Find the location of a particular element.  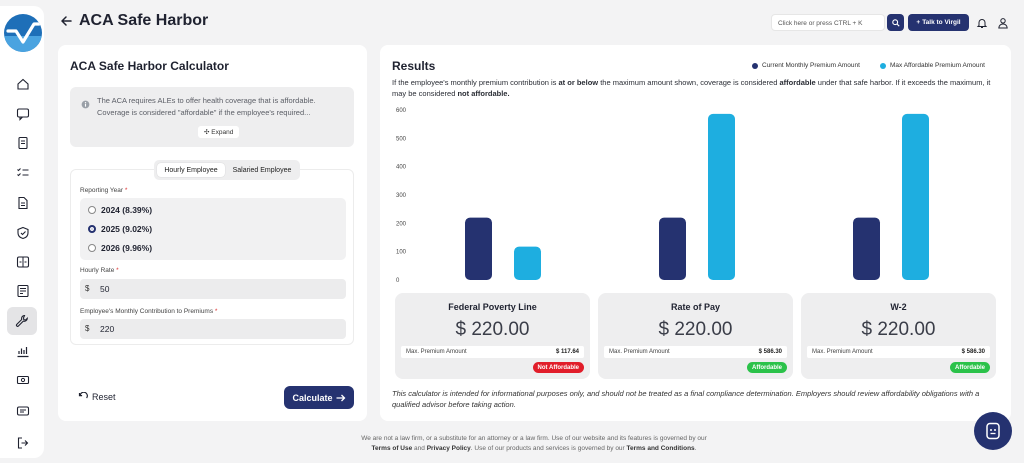

desc-bold-2: affordable is located at coordinates (797, 82).